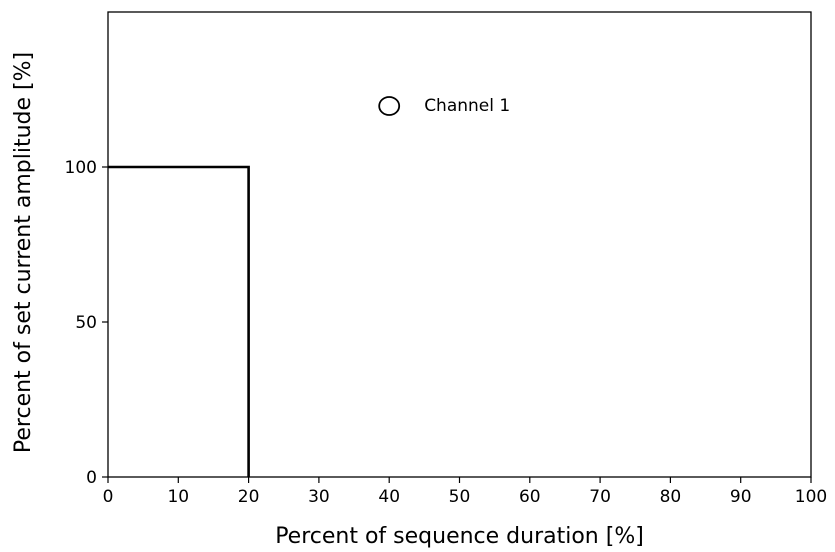 Image resolution: width=835 pixels, height=552 pixels. Describe the element at coordinates (108, 497) in the screenshot. I see `x-tick-label: 0` at that location.